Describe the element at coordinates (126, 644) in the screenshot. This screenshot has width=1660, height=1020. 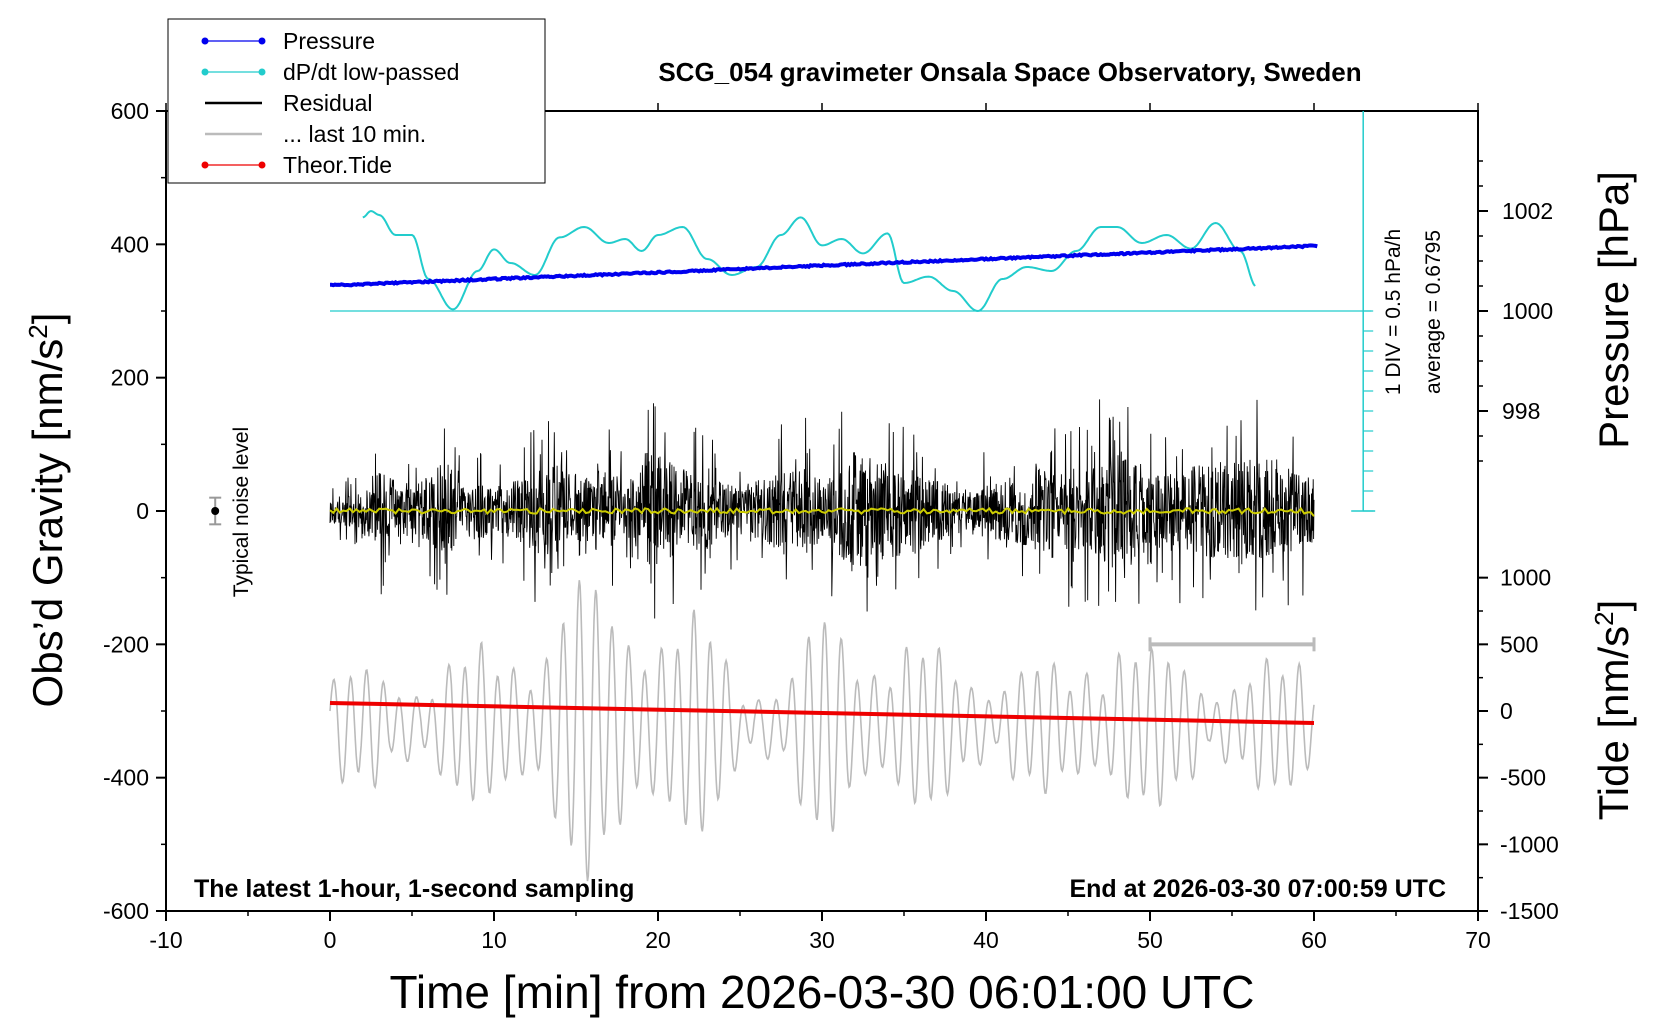
I see `y-tick-label: -200` at that location.